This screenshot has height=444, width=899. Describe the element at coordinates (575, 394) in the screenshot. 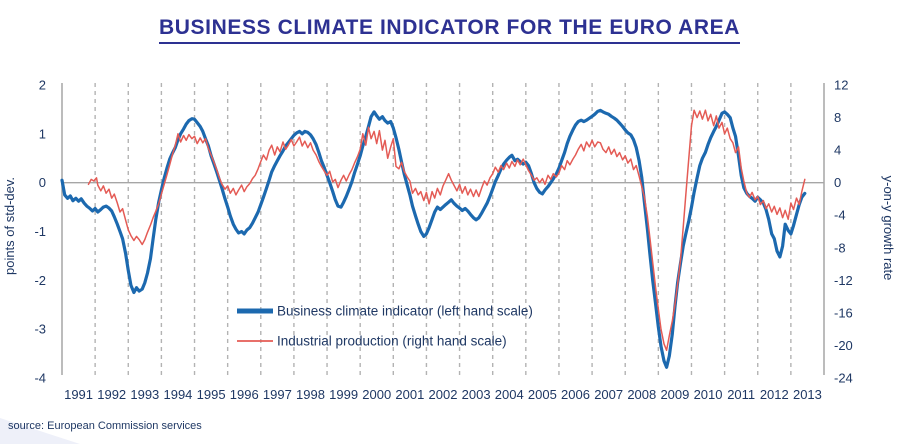

I see `x-axis-year-label: 2006` at that location.